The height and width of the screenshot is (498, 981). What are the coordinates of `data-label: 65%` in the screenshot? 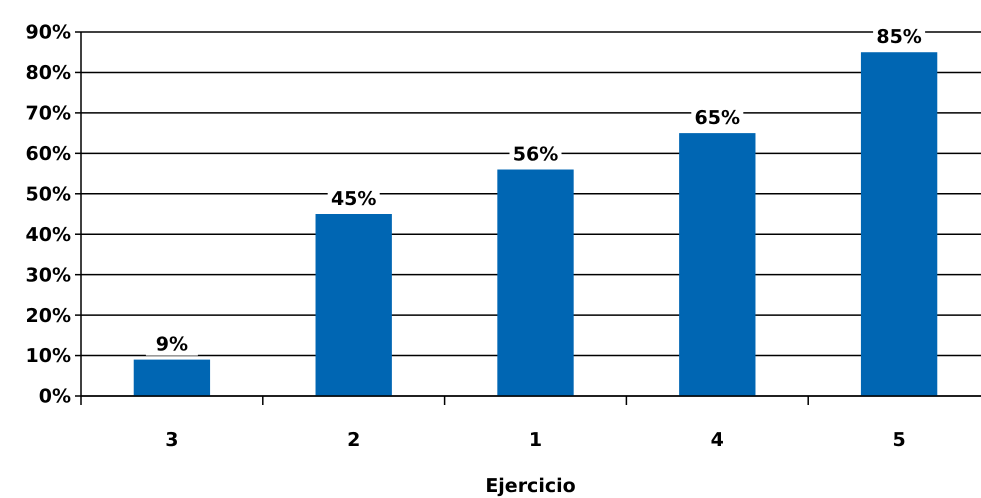 It's located at (717, 118).